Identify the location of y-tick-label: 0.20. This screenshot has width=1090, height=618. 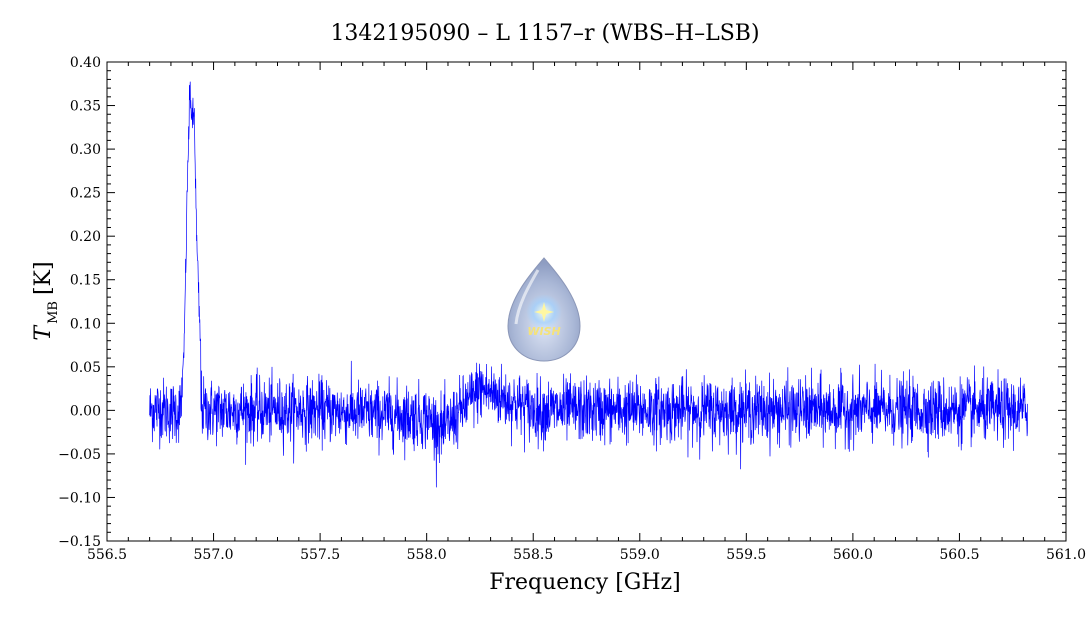
(85, 237).